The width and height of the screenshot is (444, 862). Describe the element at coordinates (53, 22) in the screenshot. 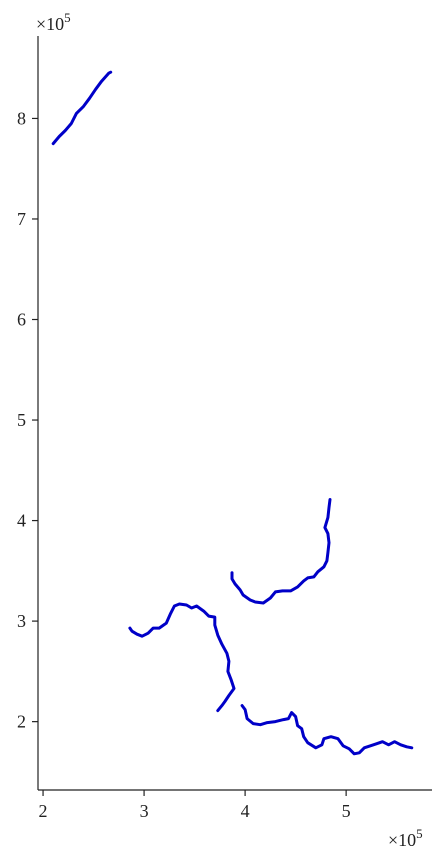

I see `y-axis-exponent: ×10⁵` at that location.